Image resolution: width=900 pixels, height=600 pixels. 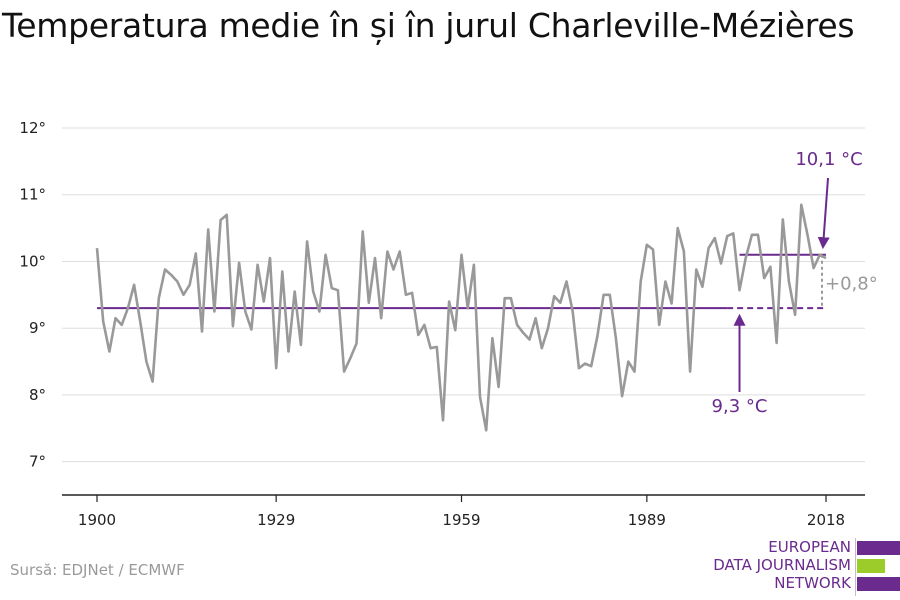 I want to click on logo-divider, so click(x=855, y=567).